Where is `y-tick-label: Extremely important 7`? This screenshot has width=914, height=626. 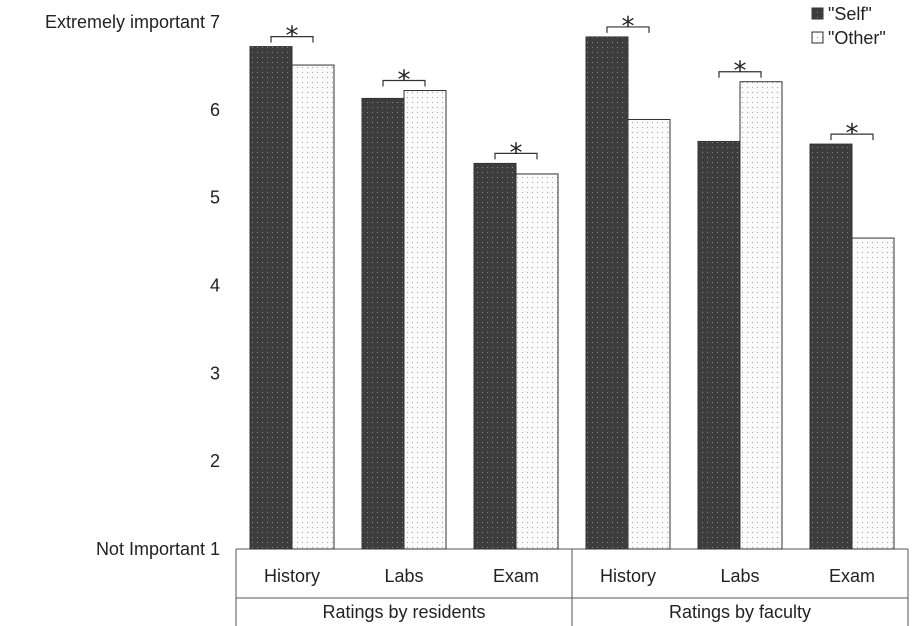
y-tick-label: Extremely important 7 is located at coordinates (132, 22).